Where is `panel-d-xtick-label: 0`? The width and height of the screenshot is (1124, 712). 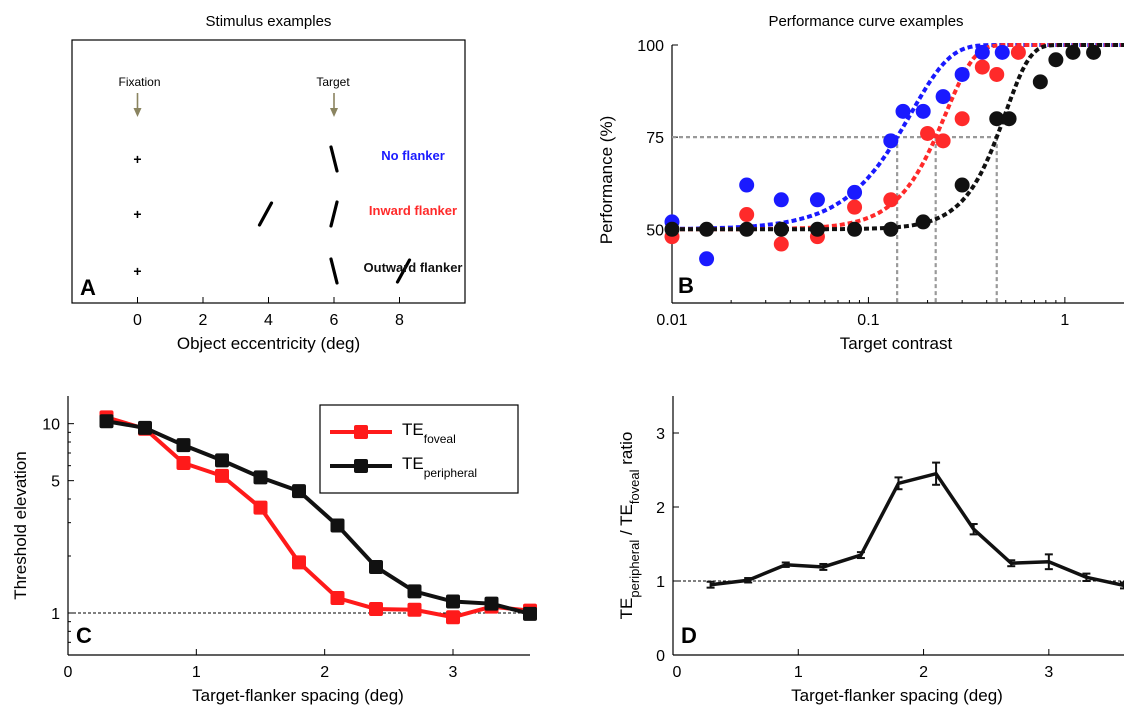 panel-d-xtick-label: 0 is located at coordinates (677, 672).